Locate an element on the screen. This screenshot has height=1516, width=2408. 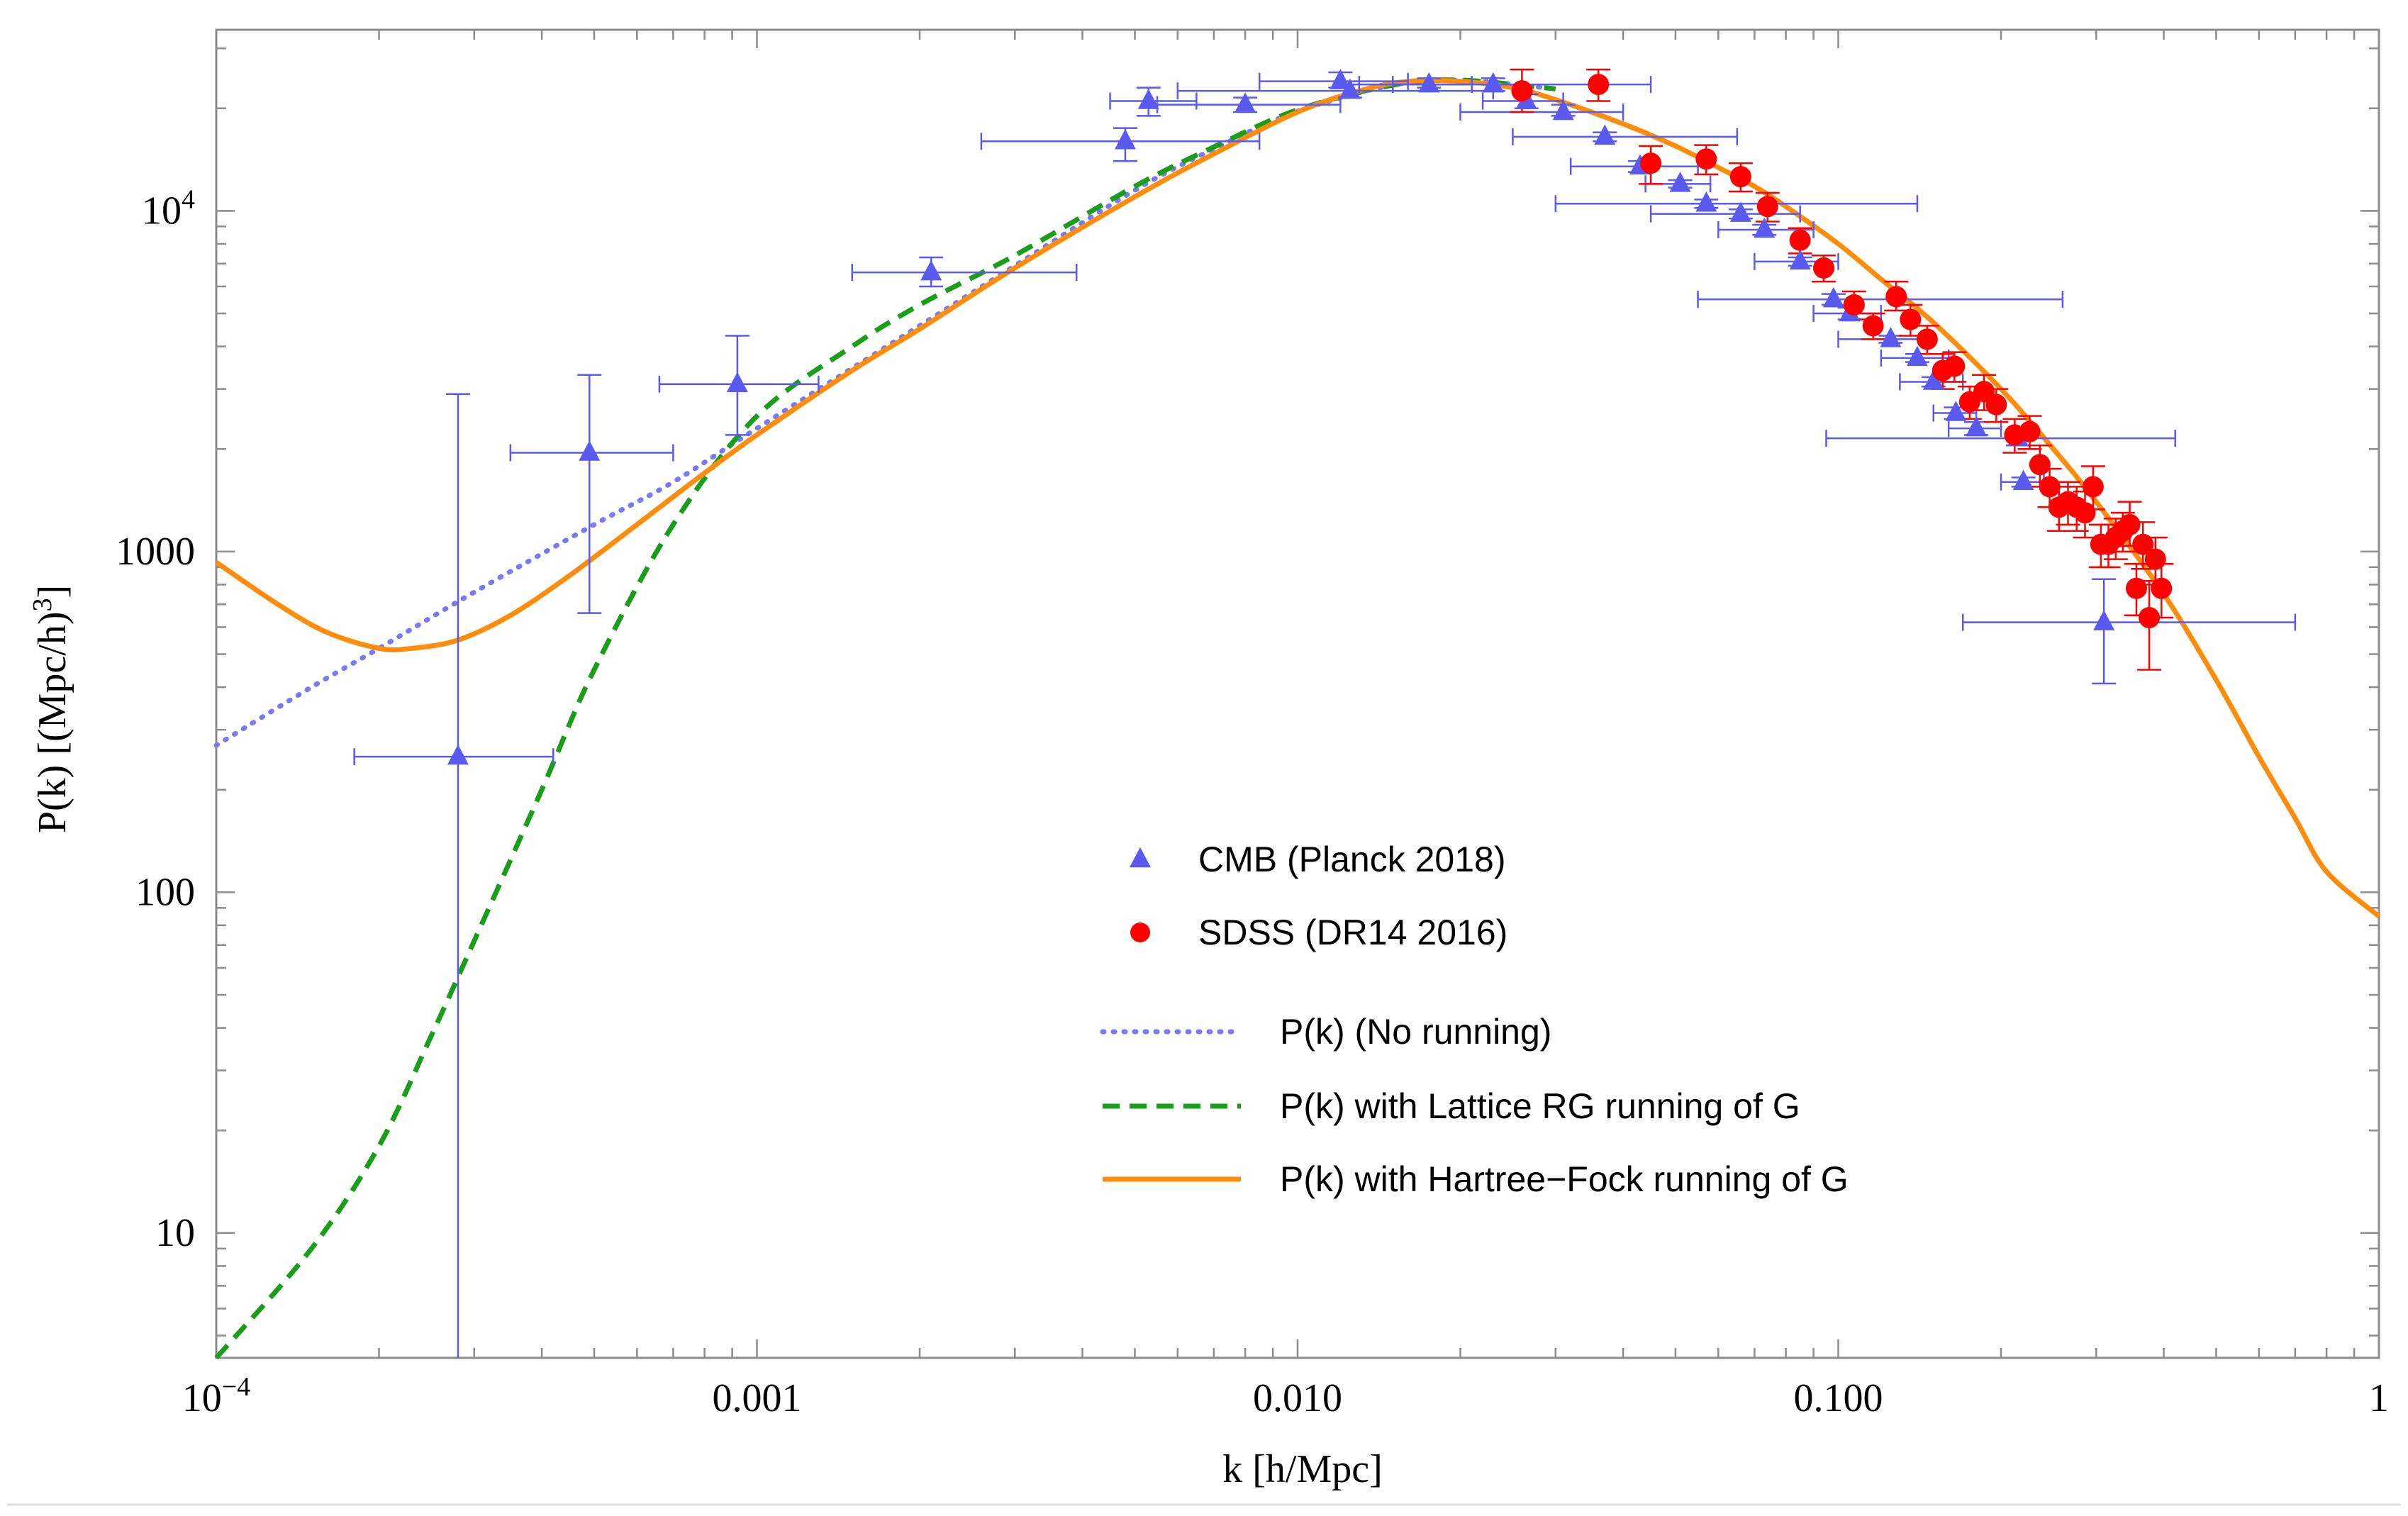
sdss-points is located at coordinates (1842, 352).